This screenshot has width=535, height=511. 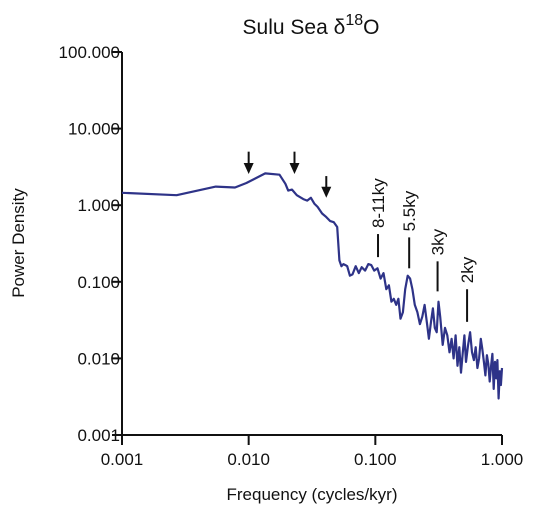 I want to click on chart-title: Sulu Sea δ18O, so click(x=311, y=25).